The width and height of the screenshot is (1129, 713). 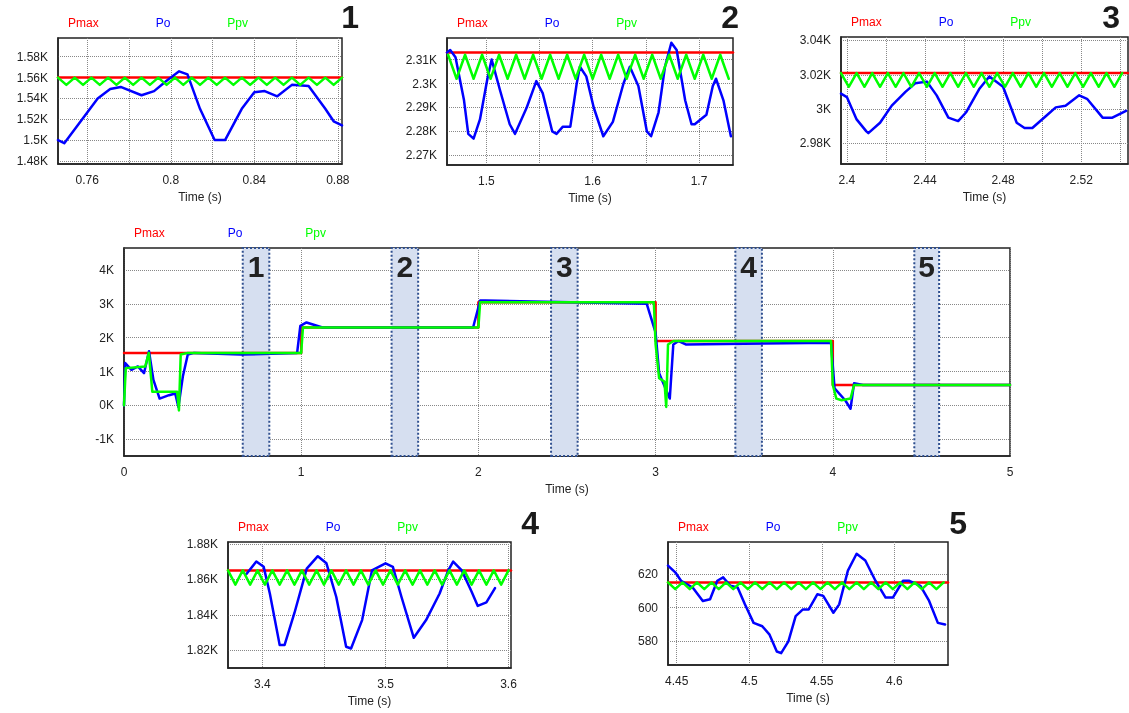 What do you see at coordinates (530, 523) in the screenshot?
I see `chart-title: 4` at bounding box center [530, 523].